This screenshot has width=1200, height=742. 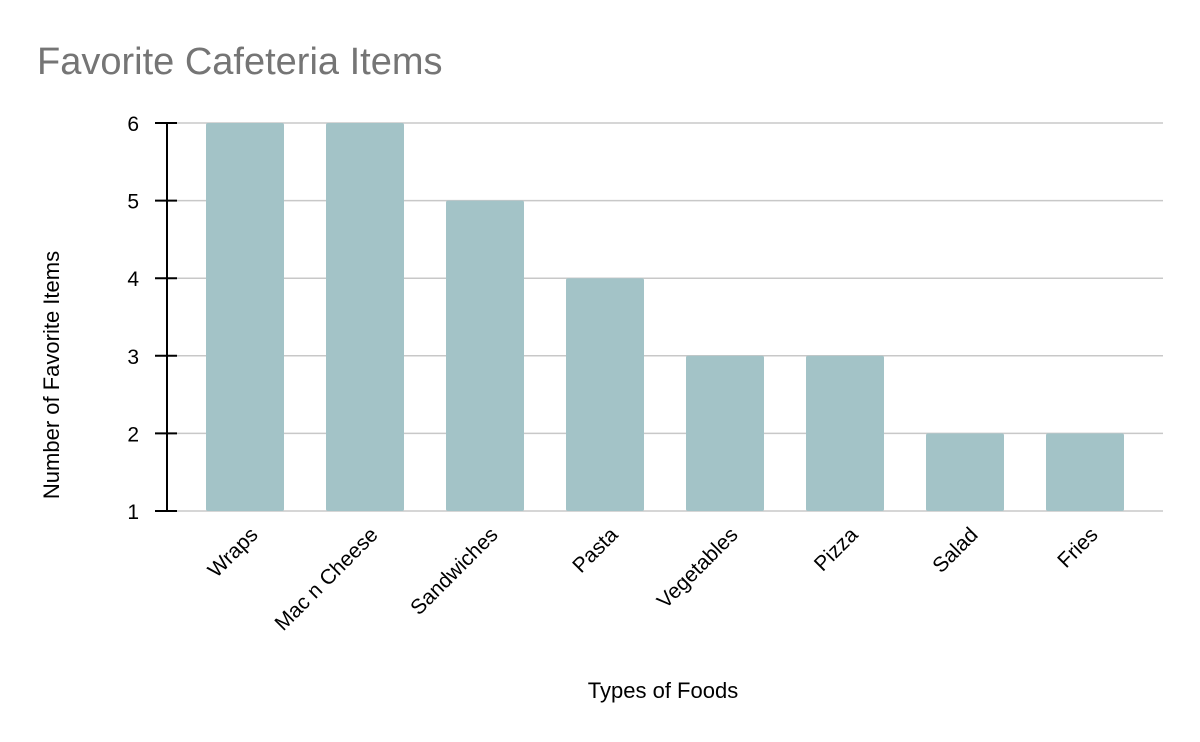 What do you see at coordinates (725, 433) in the screenshot?
I see `bar-vegetables` at bounding box center [725, 433].